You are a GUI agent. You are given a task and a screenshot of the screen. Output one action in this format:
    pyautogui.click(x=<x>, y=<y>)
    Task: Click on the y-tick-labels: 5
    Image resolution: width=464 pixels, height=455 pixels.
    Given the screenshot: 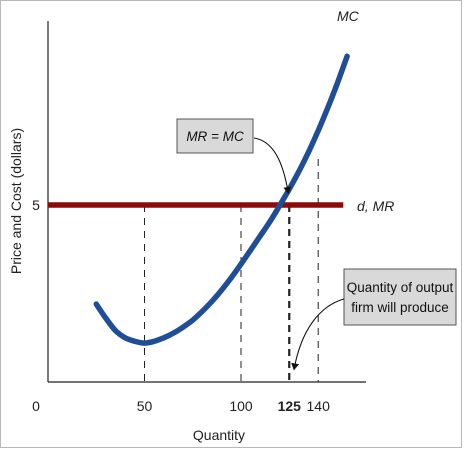 What is the action you would take?
    pyautogui.click(x=36, y=205)
    